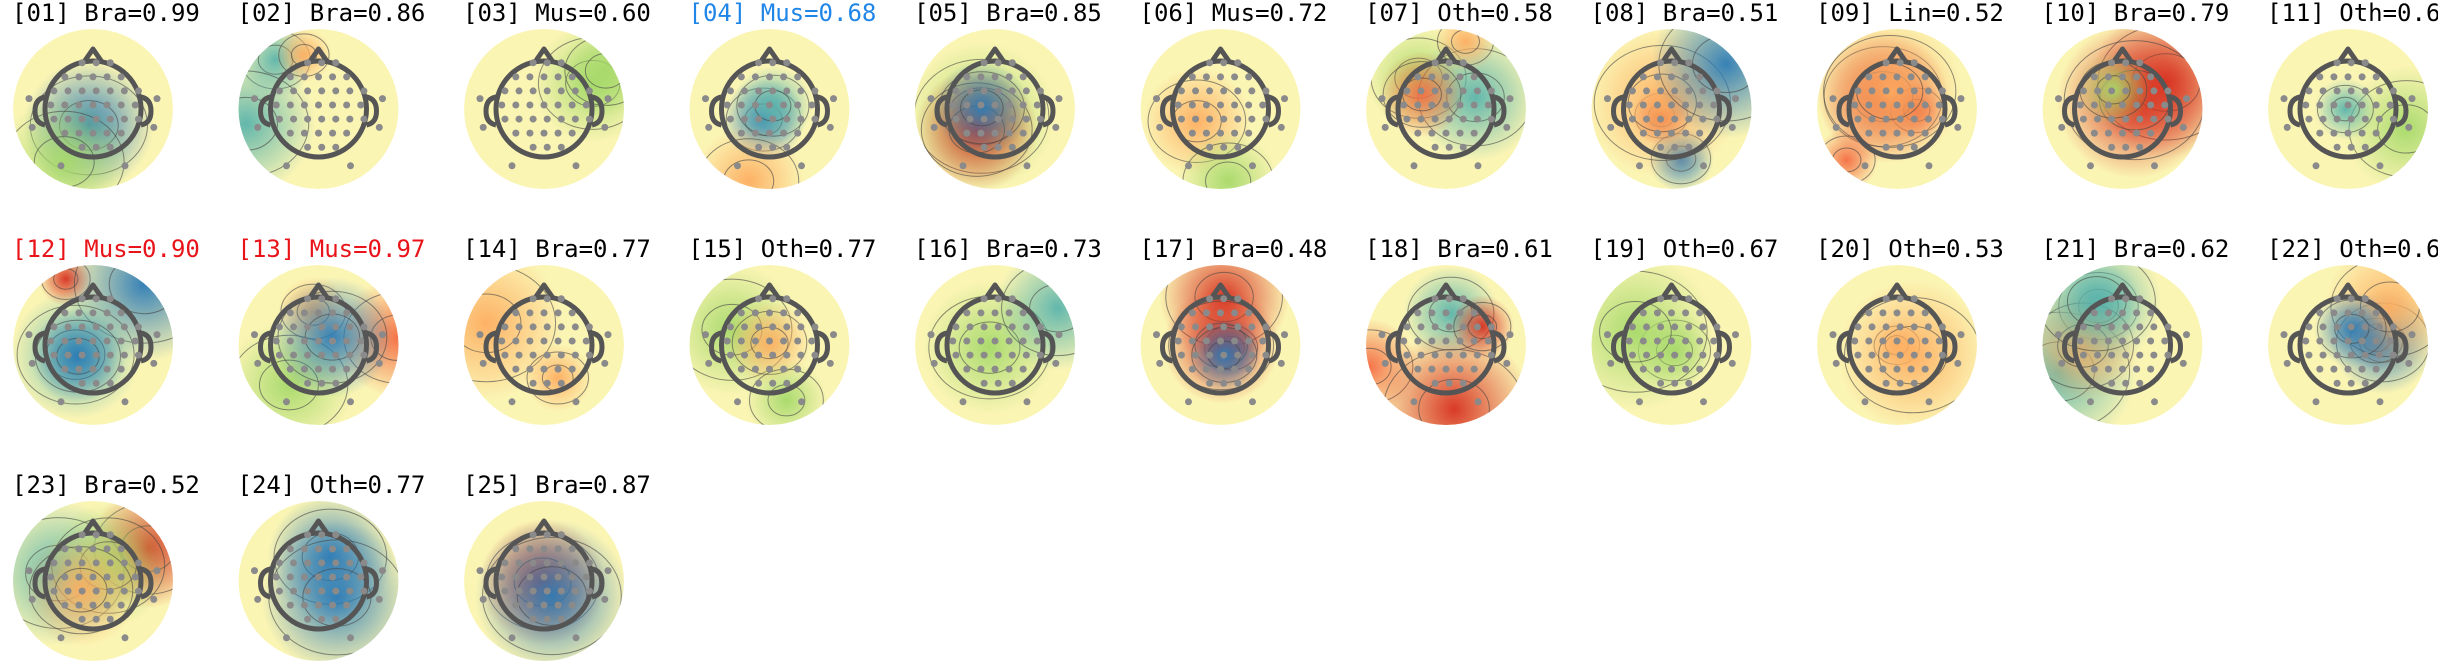 The height and width of the screenshot is (667, 2438). What do you see at coordinates (1848, 158) in the screenshot?
I see `topomap-blob` at bounding box center [1848, 158].